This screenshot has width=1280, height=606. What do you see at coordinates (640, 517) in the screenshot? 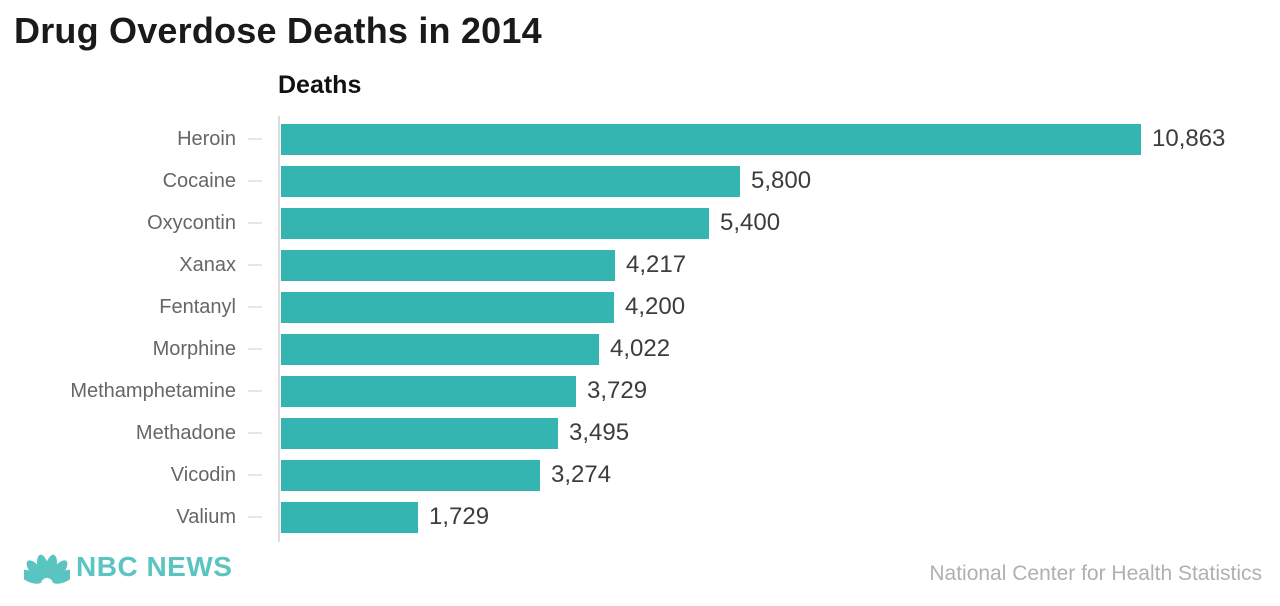
I see `bar-row: Valium 1,729` at bounding box center [640, 517].